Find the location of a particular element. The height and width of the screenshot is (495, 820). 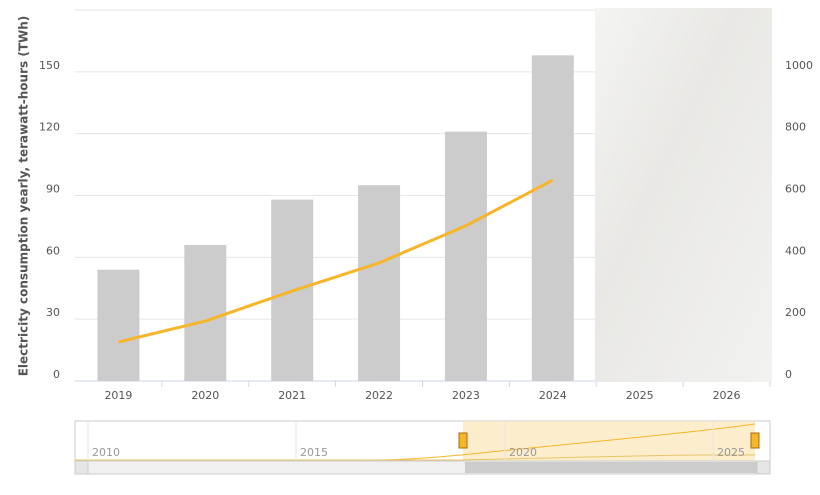

x-tick-label: 2026 is located at coordinates (727, 395).